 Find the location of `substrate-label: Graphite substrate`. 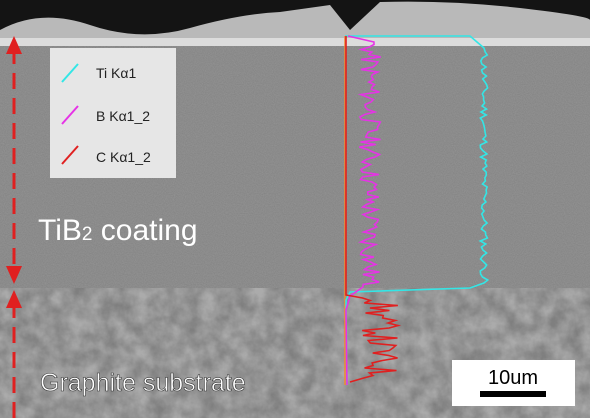

substrate-label: Graphite substrate is located at coordinates (143, 383).